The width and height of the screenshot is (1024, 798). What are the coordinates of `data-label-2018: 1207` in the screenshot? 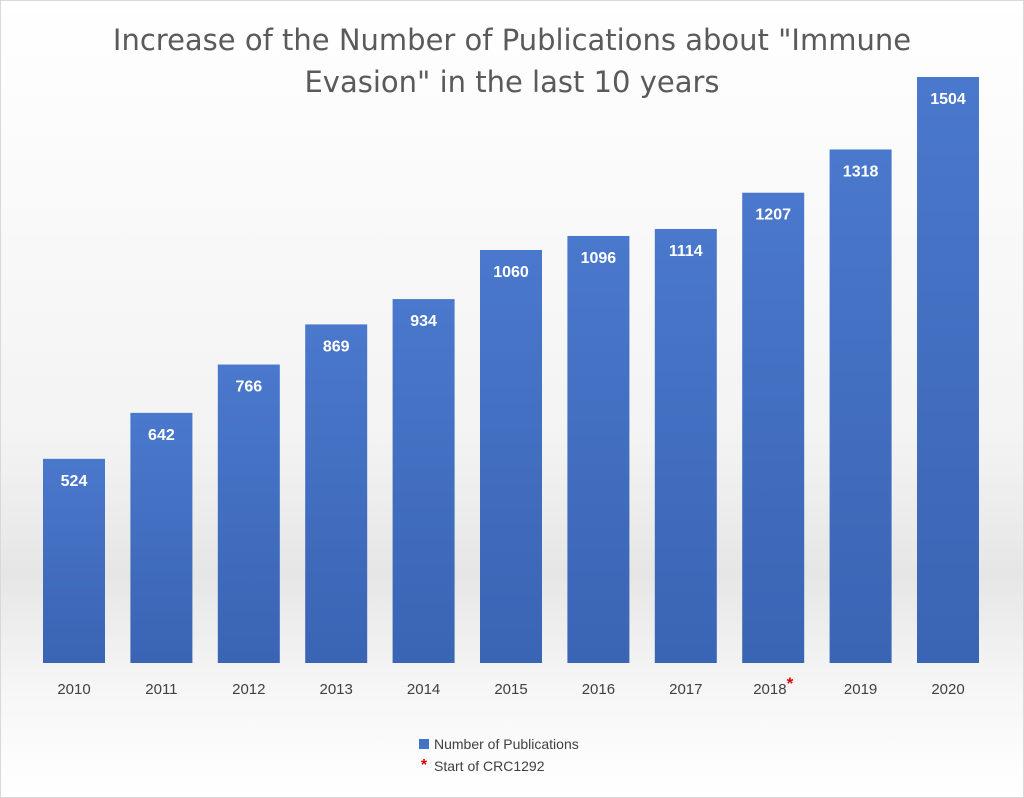 It's located at (773, 215).